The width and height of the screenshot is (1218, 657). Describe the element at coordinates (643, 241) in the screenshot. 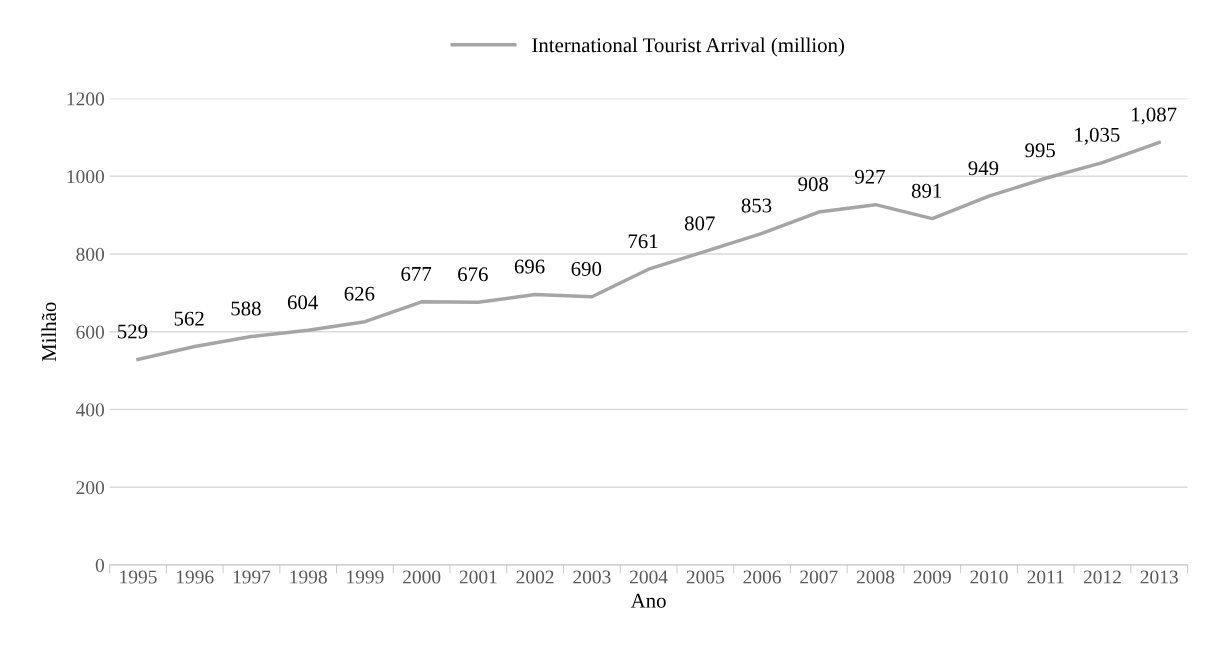

I see `data-label: 761` at that location.